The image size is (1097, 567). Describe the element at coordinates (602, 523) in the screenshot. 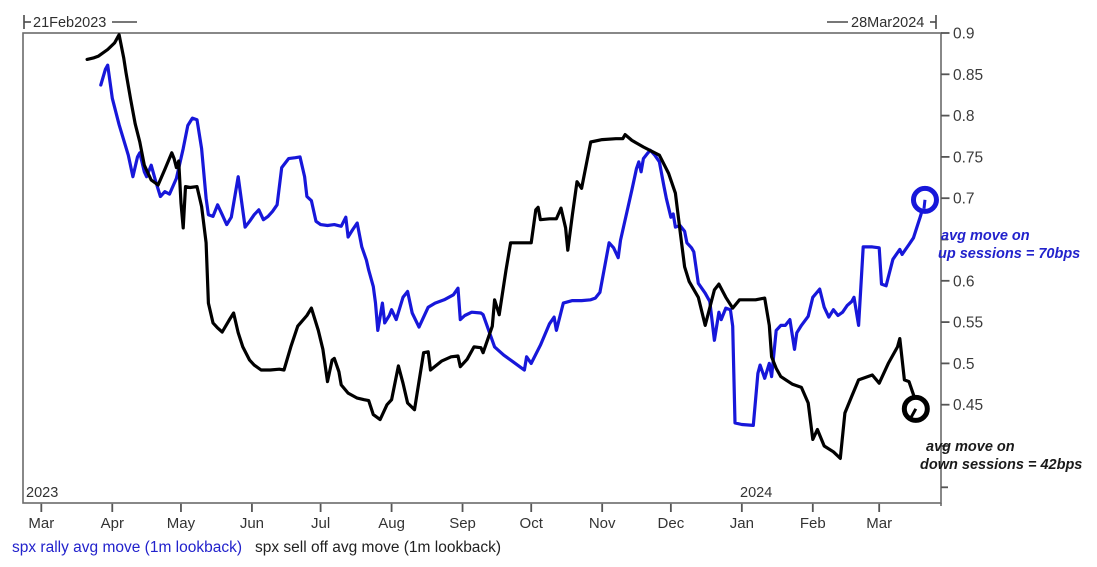

I see `x-tick-label: Nov` at that location.